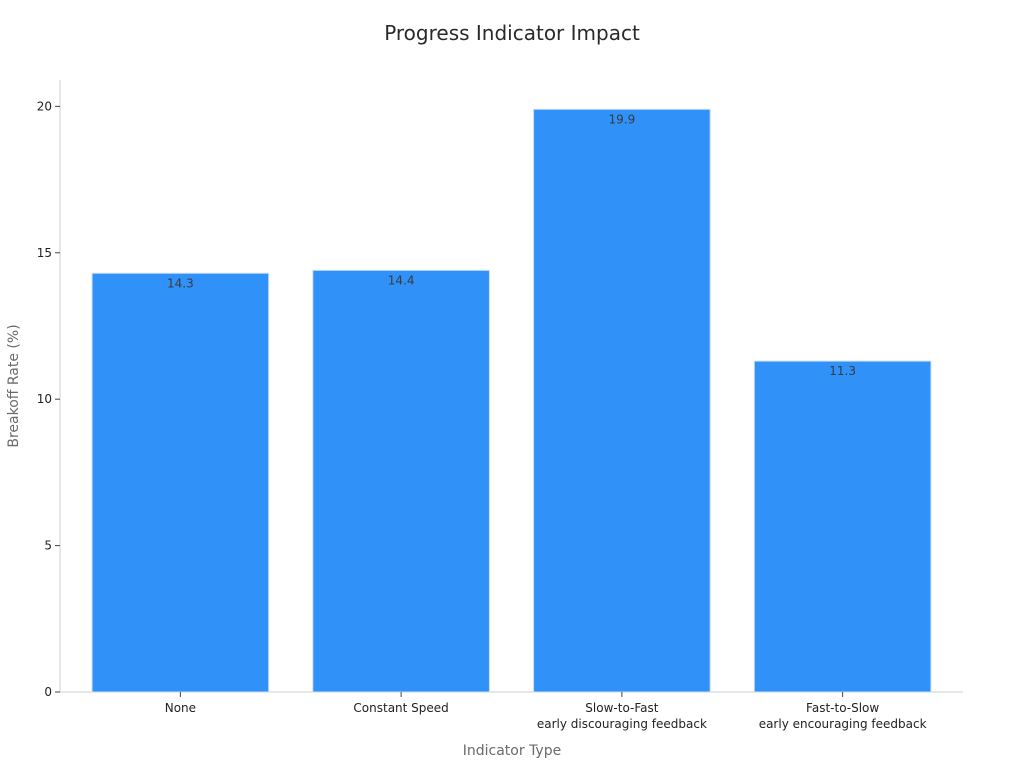 This screenshot has width=1024, height=768. Describe the element at coordinates (180, 708) in the screenshot. I see `x-tick-label: None` at that location.